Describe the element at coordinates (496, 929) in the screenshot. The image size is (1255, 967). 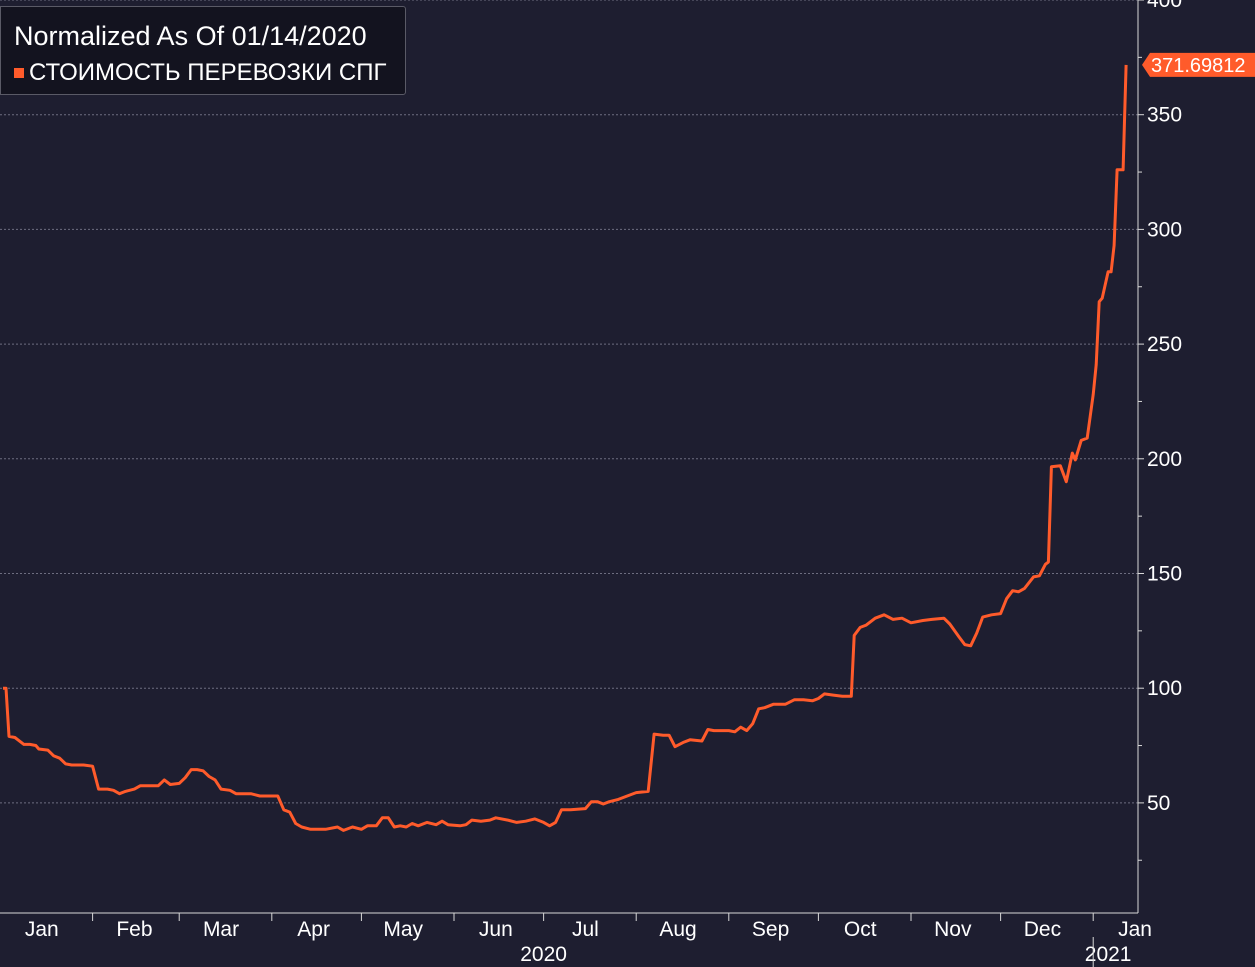
I see `x-tick-label: Jun` at that location.